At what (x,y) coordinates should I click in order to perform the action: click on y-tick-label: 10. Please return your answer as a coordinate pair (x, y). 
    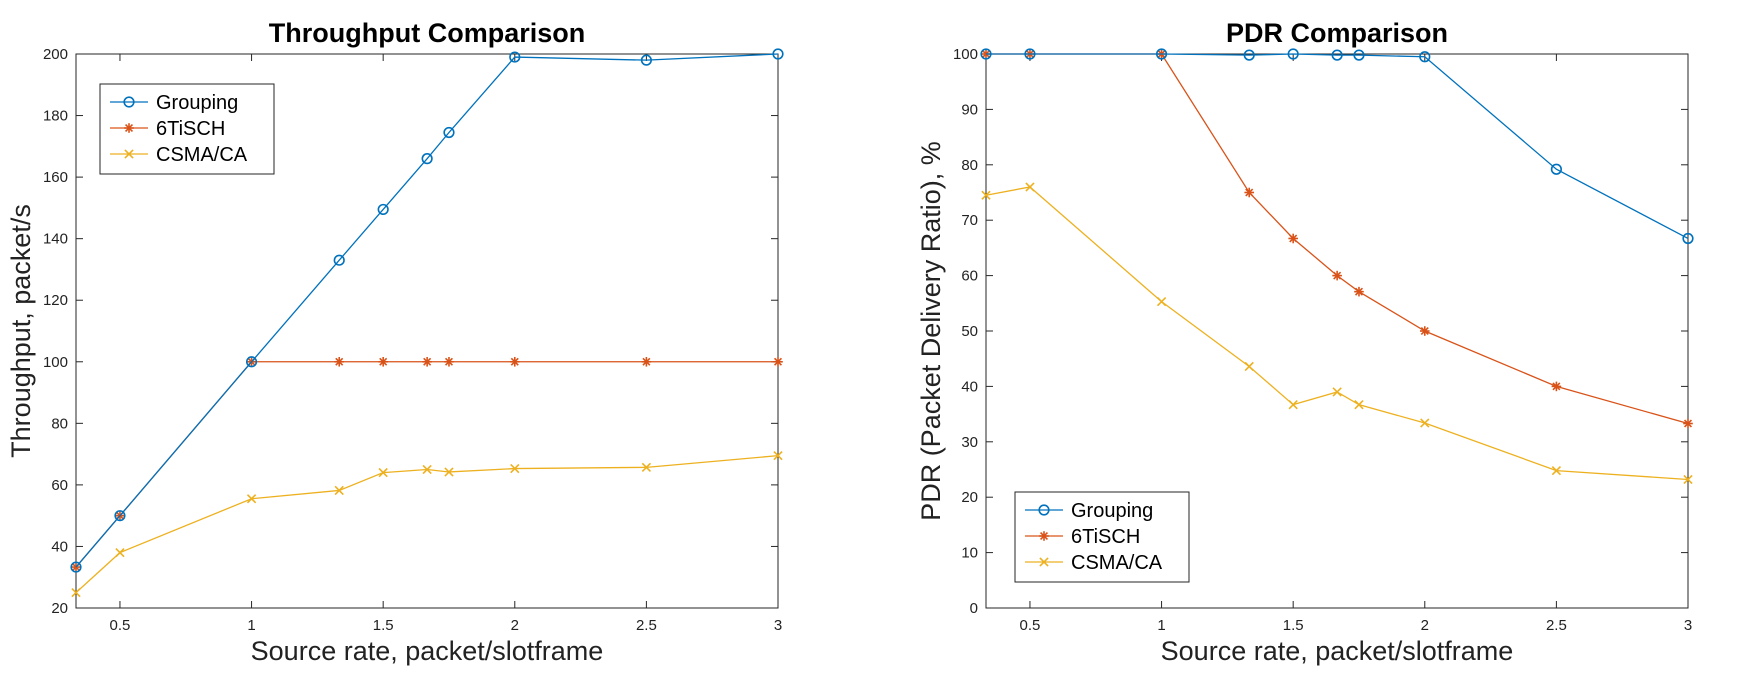
    Looking at the image, I should click on (969, 553).